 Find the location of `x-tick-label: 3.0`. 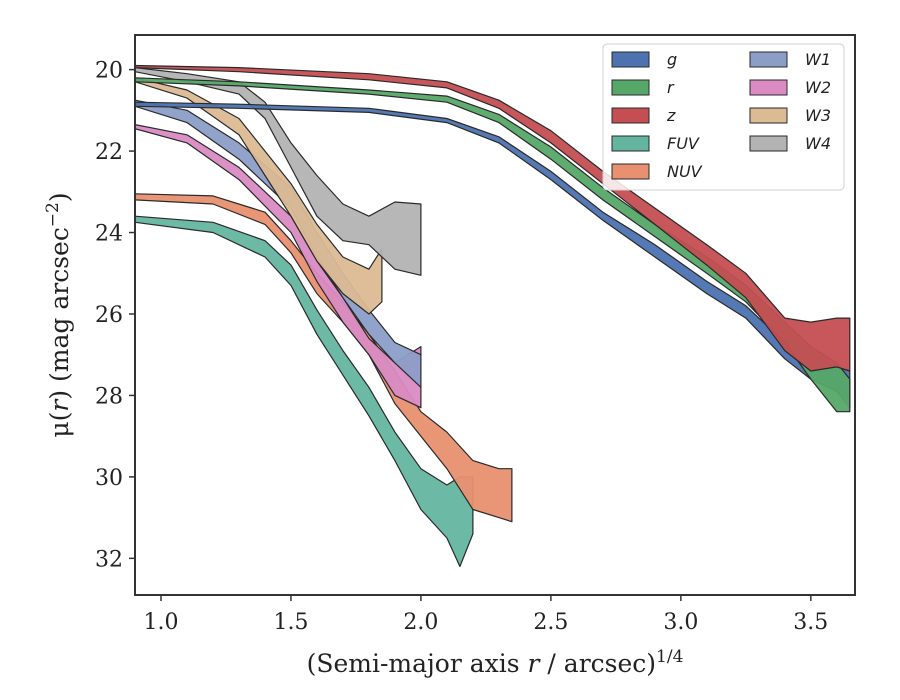

x-tick-label: 3.0 is located at coordinates (680, 622).